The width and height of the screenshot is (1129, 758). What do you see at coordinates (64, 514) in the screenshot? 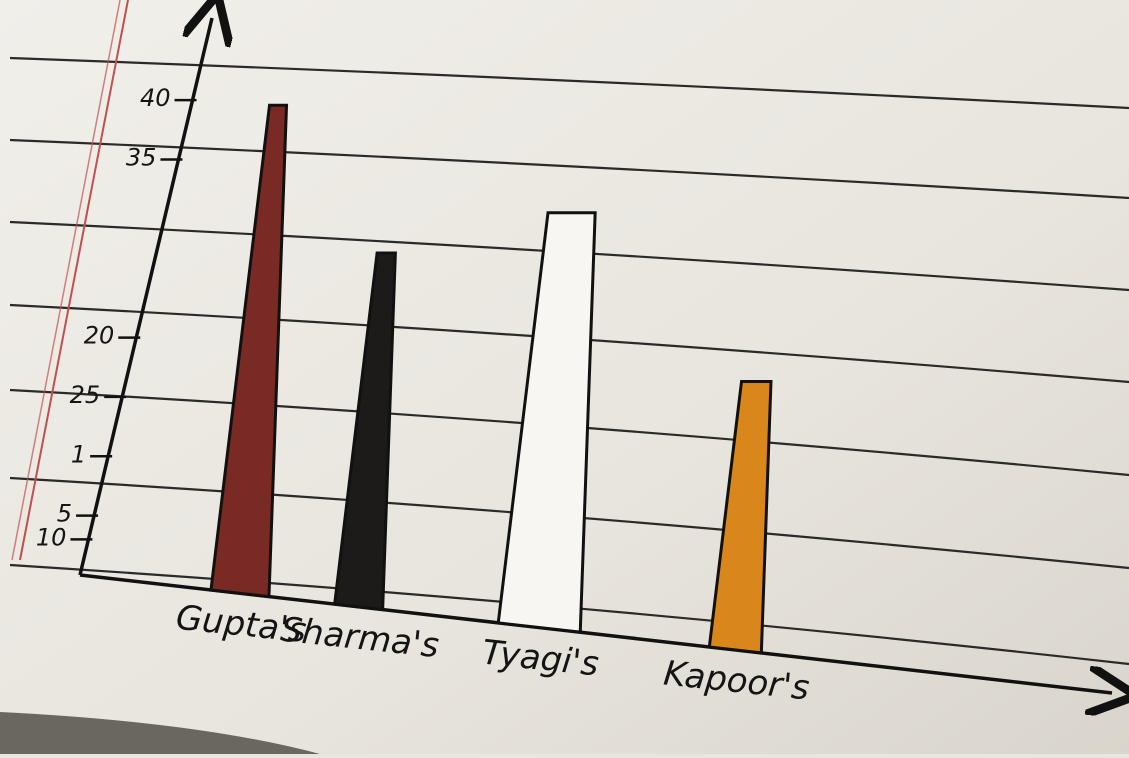
I see `y-tick-label: 5` at bounding box center [64, 514].